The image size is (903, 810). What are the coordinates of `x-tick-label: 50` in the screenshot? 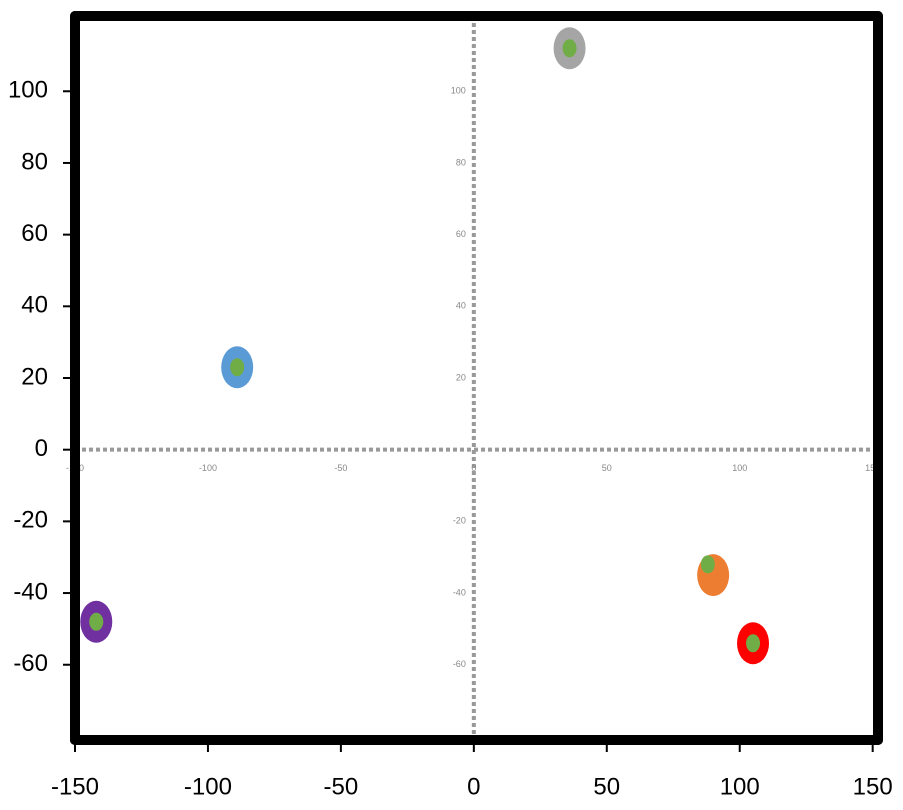 It's located at (606, 786).